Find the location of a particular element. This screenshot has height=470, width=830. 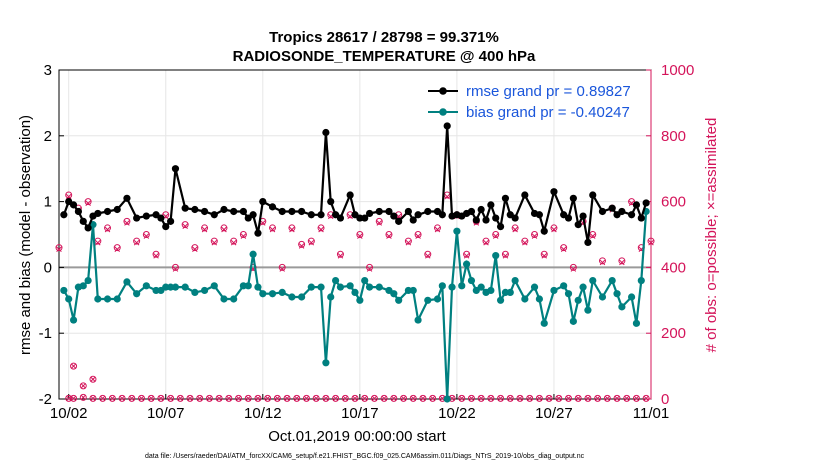

chart-title: Tropics 28617 / 28798 = 99.371% is located at coordinates (384, 37).